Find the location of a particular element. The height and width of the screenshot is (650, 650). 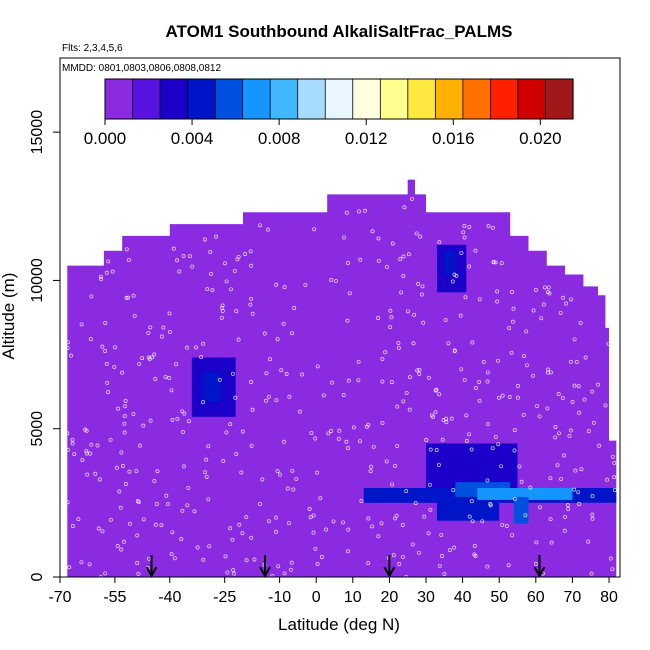

x-tick-label: 80 is located at coordinates (609, 597).